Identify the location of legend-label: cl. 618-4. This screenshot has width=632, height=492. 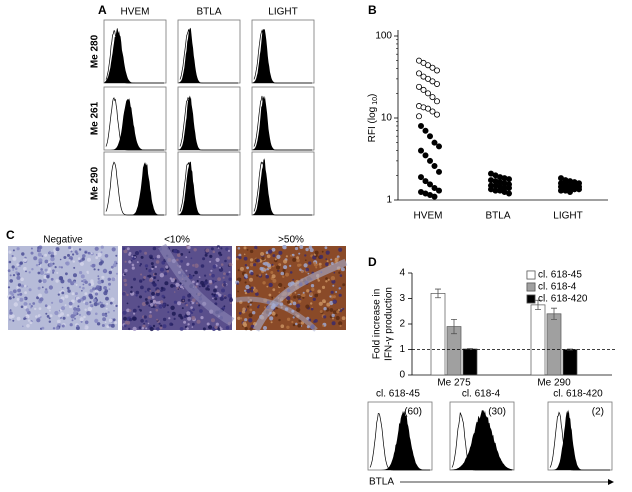
(557, 287).